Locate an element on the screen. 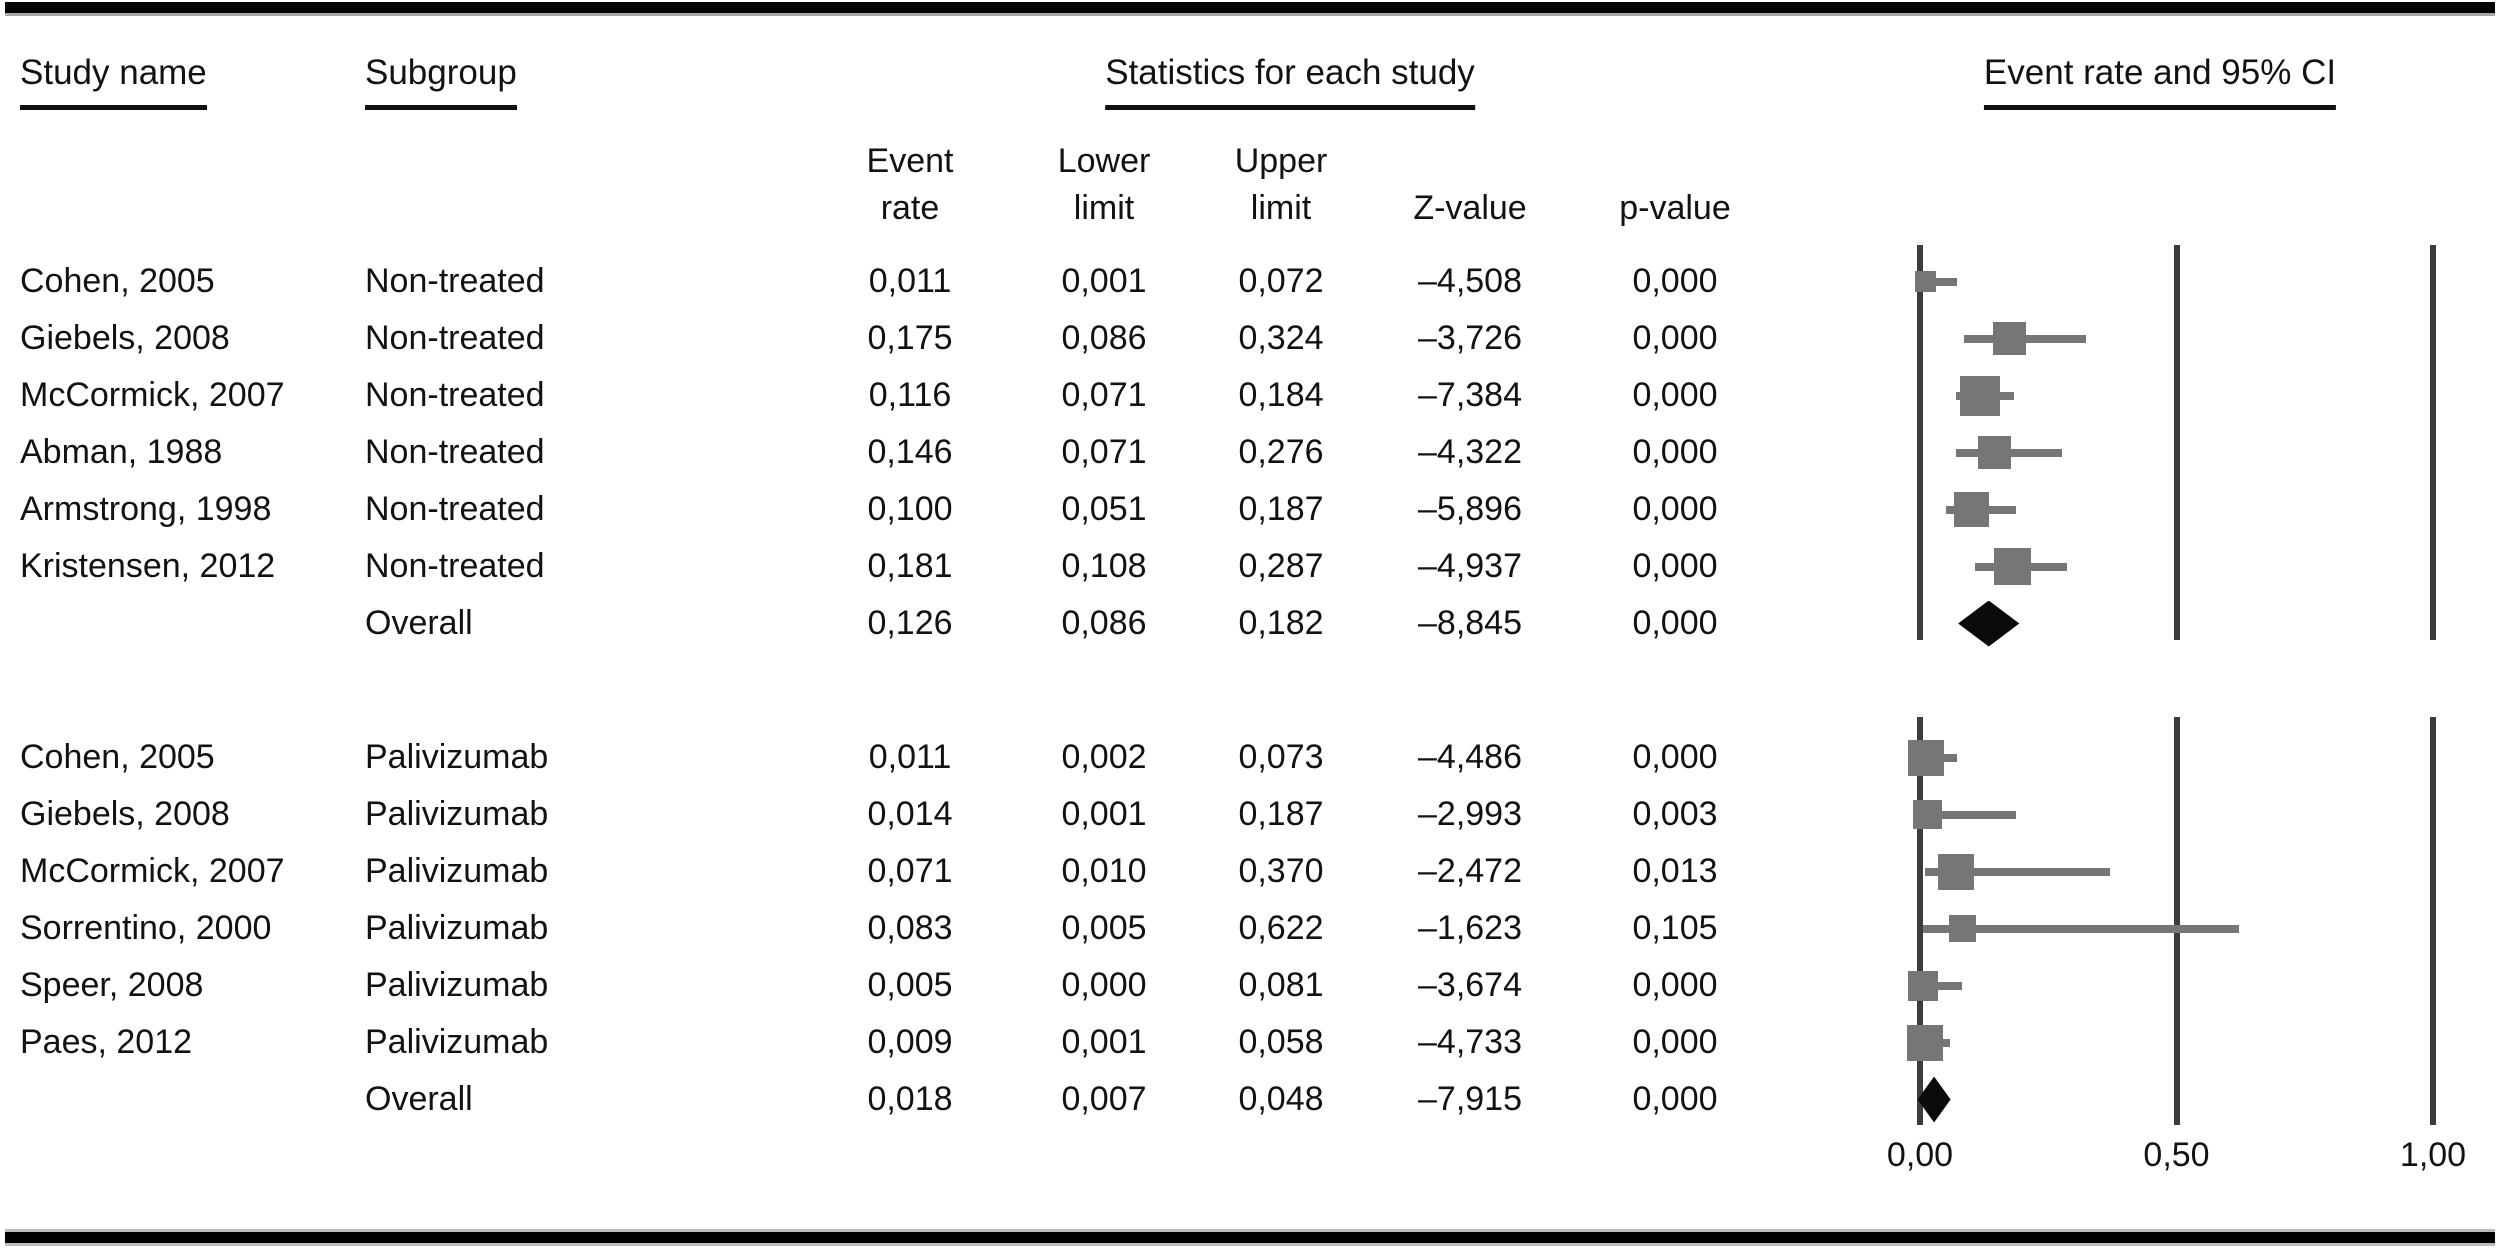  column-header-line1: Event is located at coordinates (910, 161).